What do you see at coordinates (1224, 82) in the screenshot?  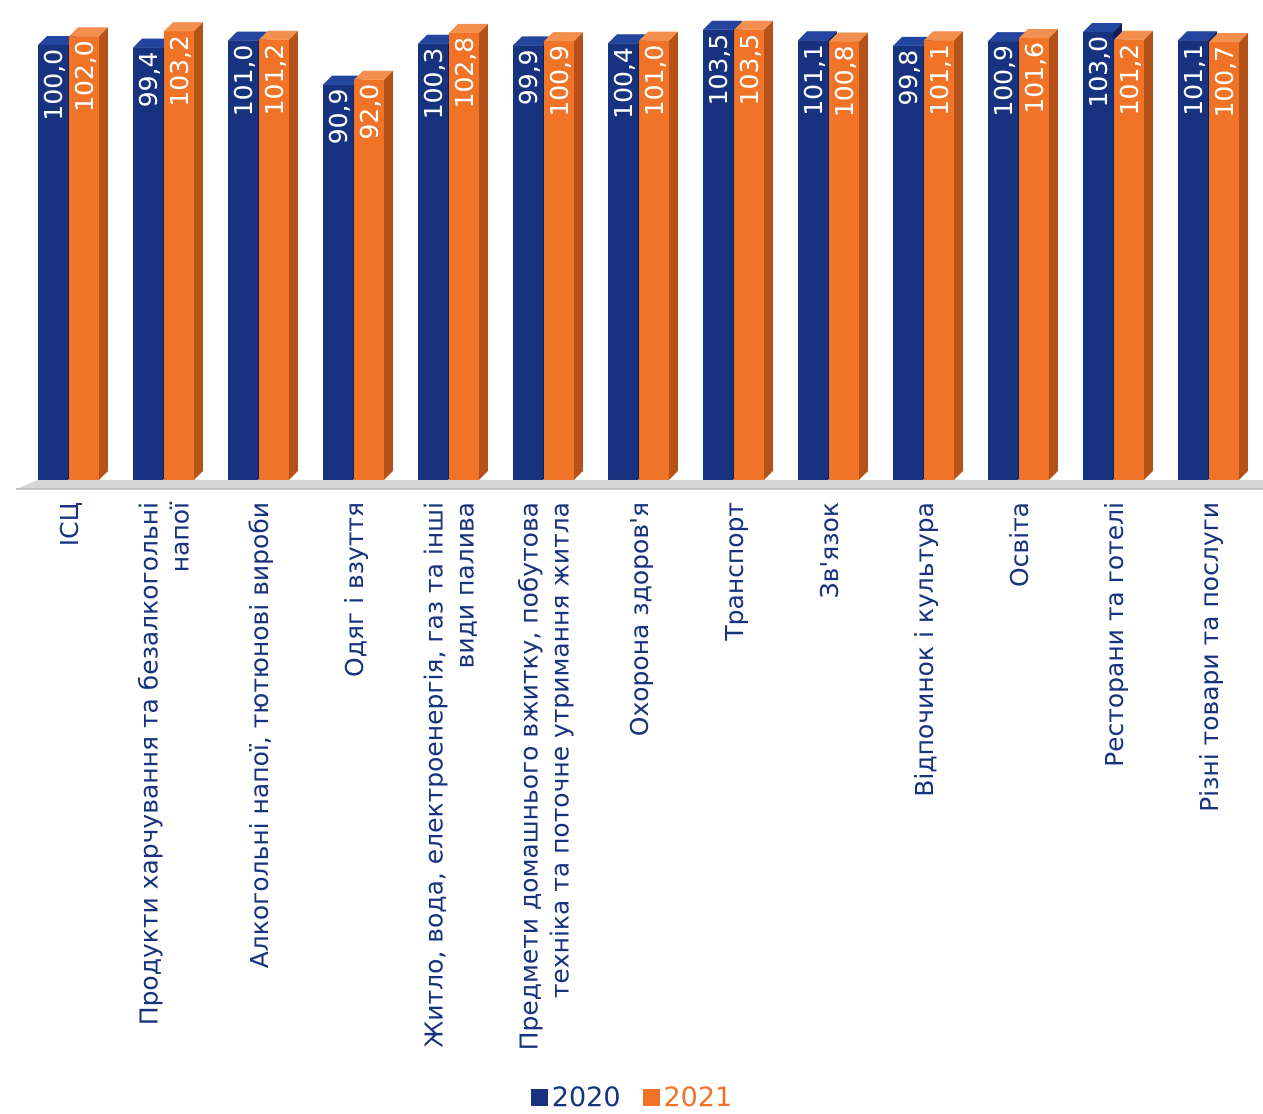 I see `value-label-2021-12: 100,7` at bounding box center [1224, 82].